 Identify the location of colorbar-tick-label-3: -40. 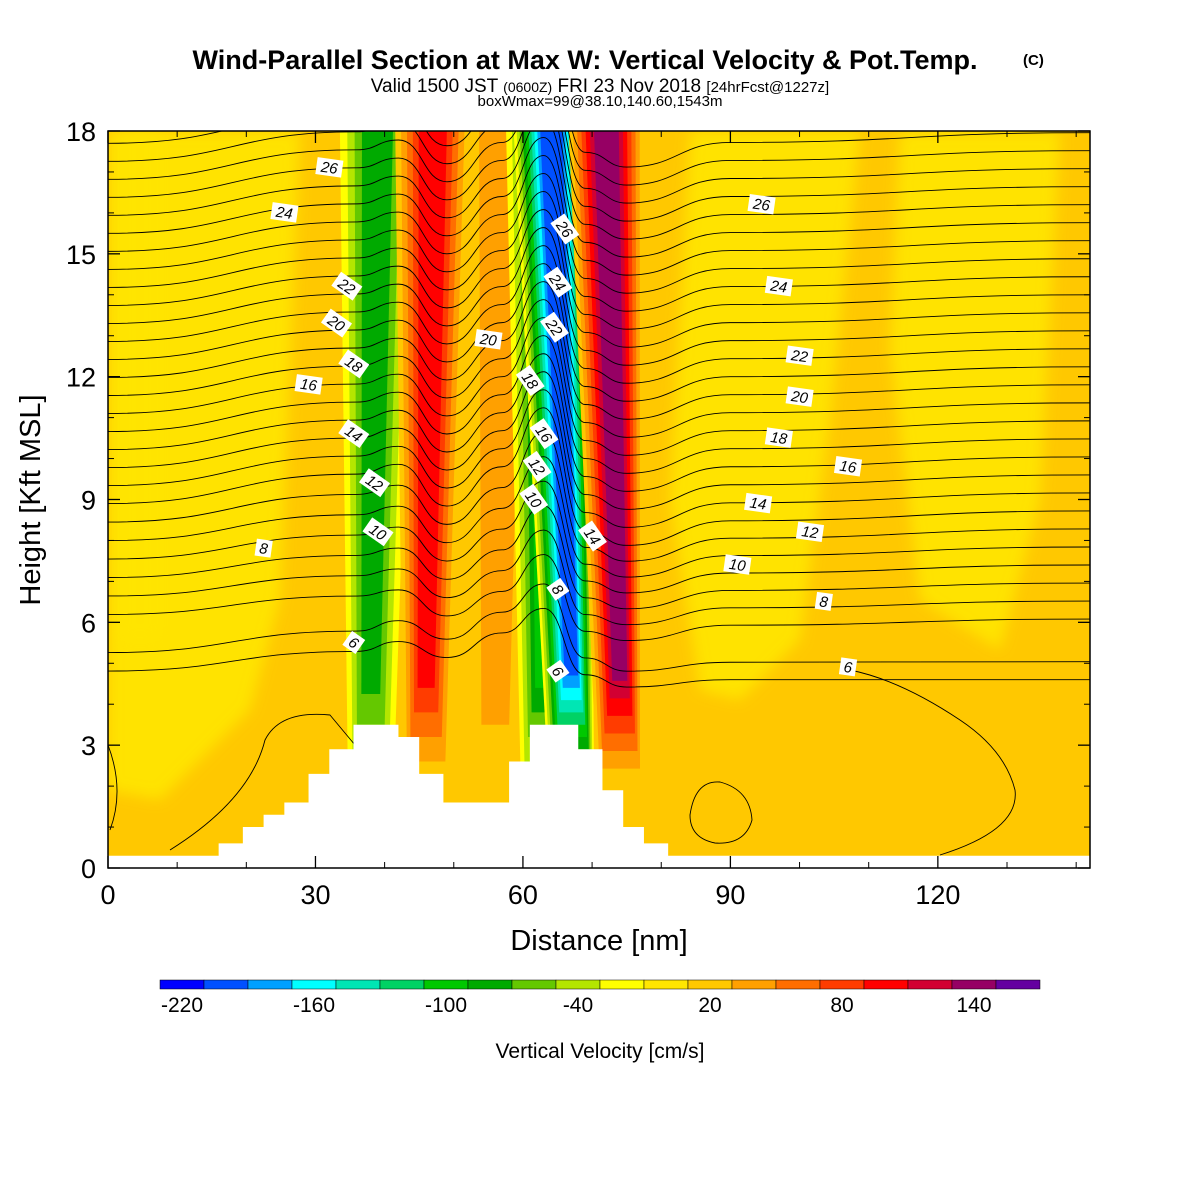
(578, 1005).